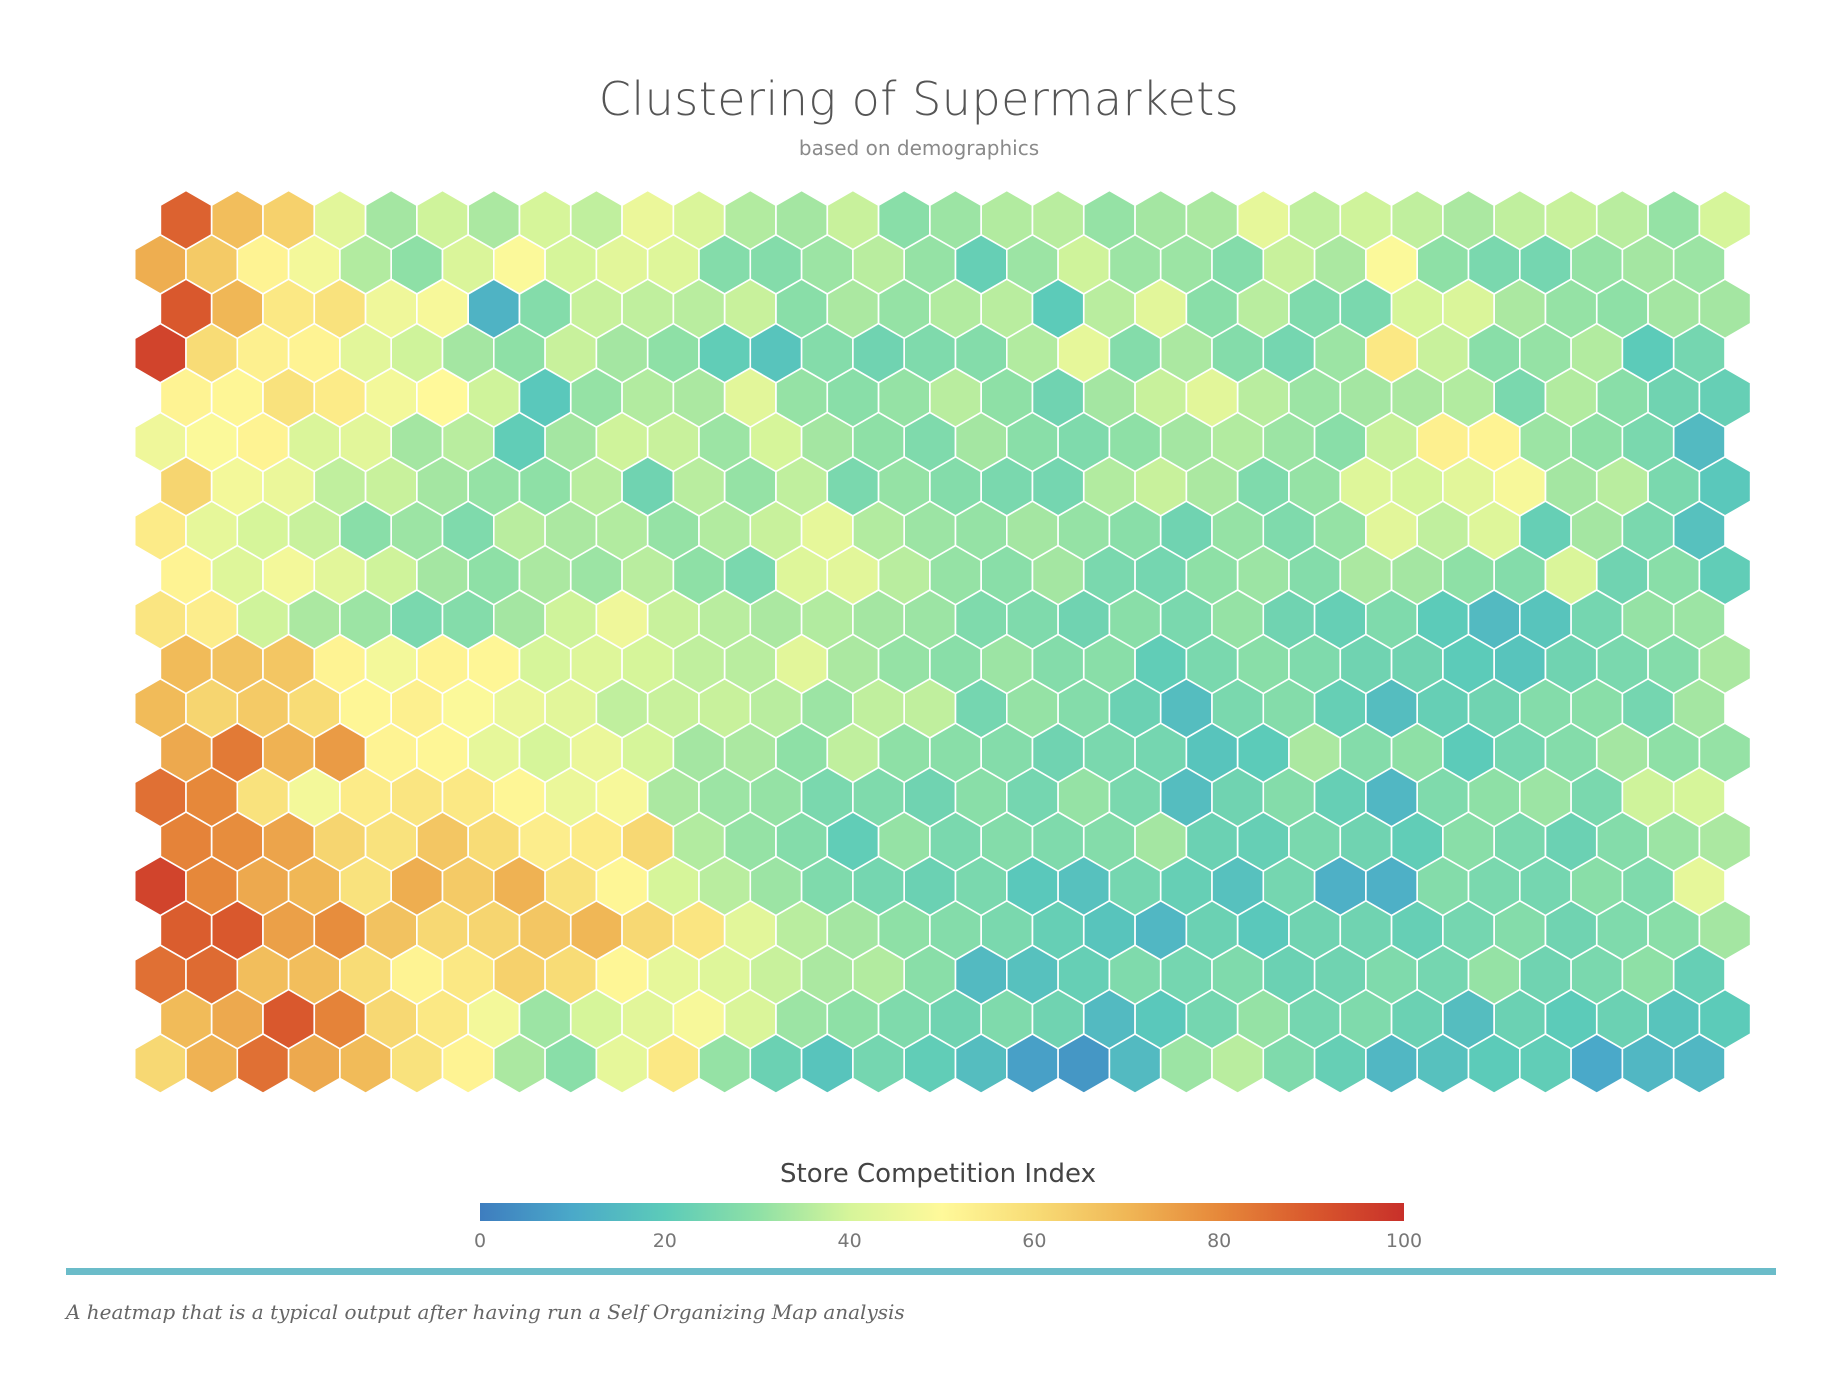 The width and height of the screenshot is (1838, 1374). I want to click on chart-subtitle: based on demographics, so click(919, 148).